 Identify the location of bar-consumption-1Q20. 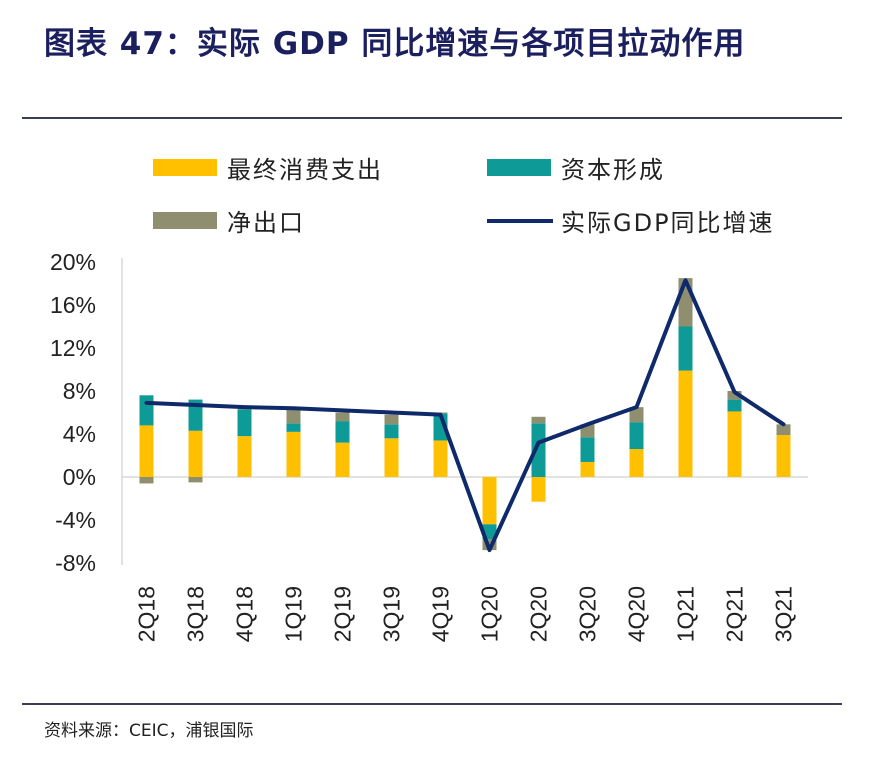
(489, 501).